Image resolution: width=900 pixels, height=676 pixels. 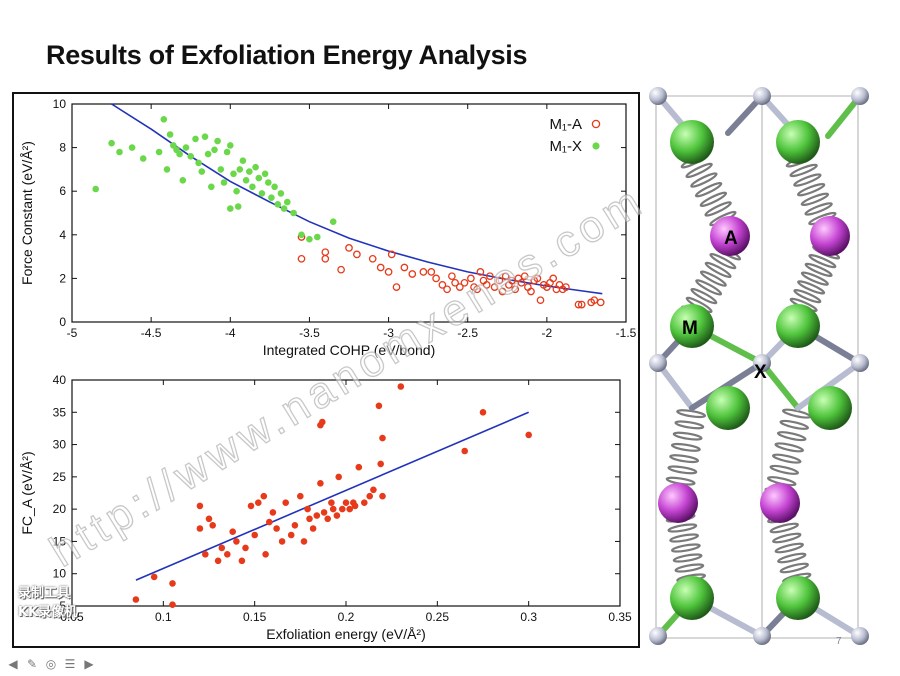 What do you see at coordinates (467, 333) in the screenshot?
I see `x-tick-label: -2.5` at bounding box center [467, 333].